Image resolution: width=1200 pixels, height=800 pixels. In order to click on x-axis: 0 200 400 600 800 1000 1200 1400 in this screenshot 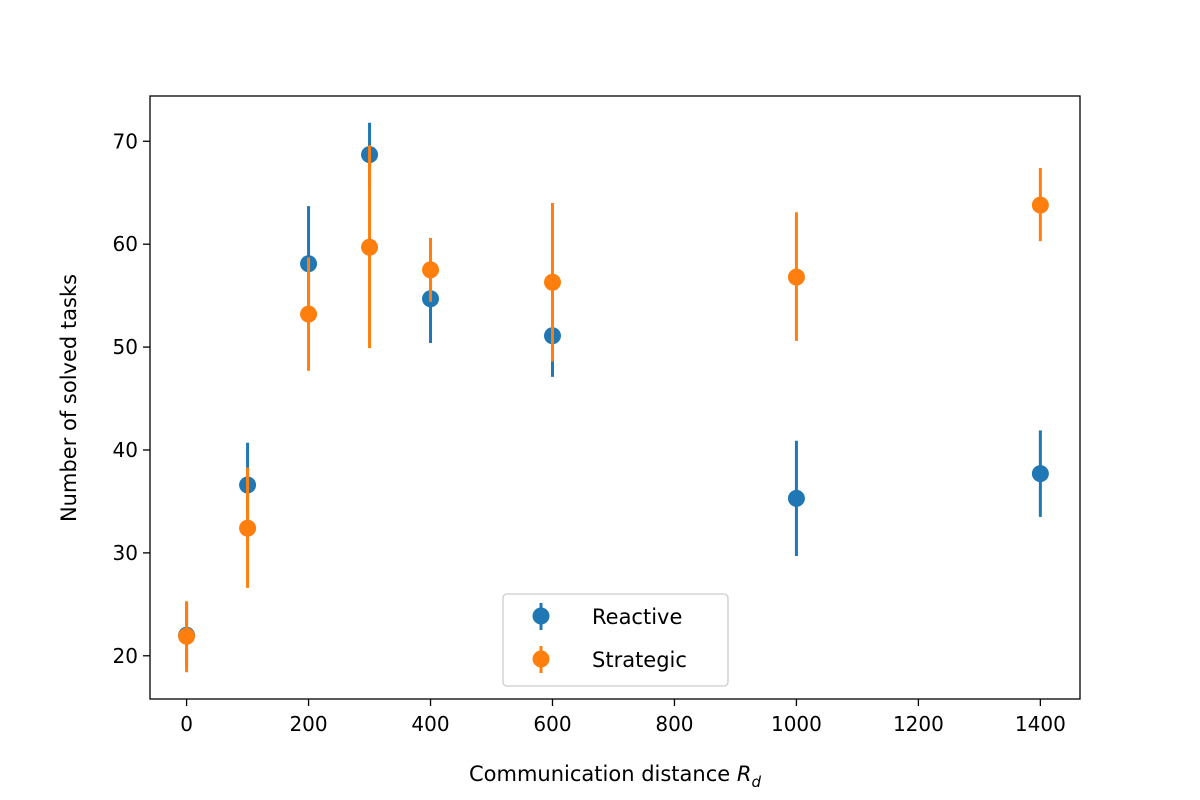, I will do `click(623, 717)`.